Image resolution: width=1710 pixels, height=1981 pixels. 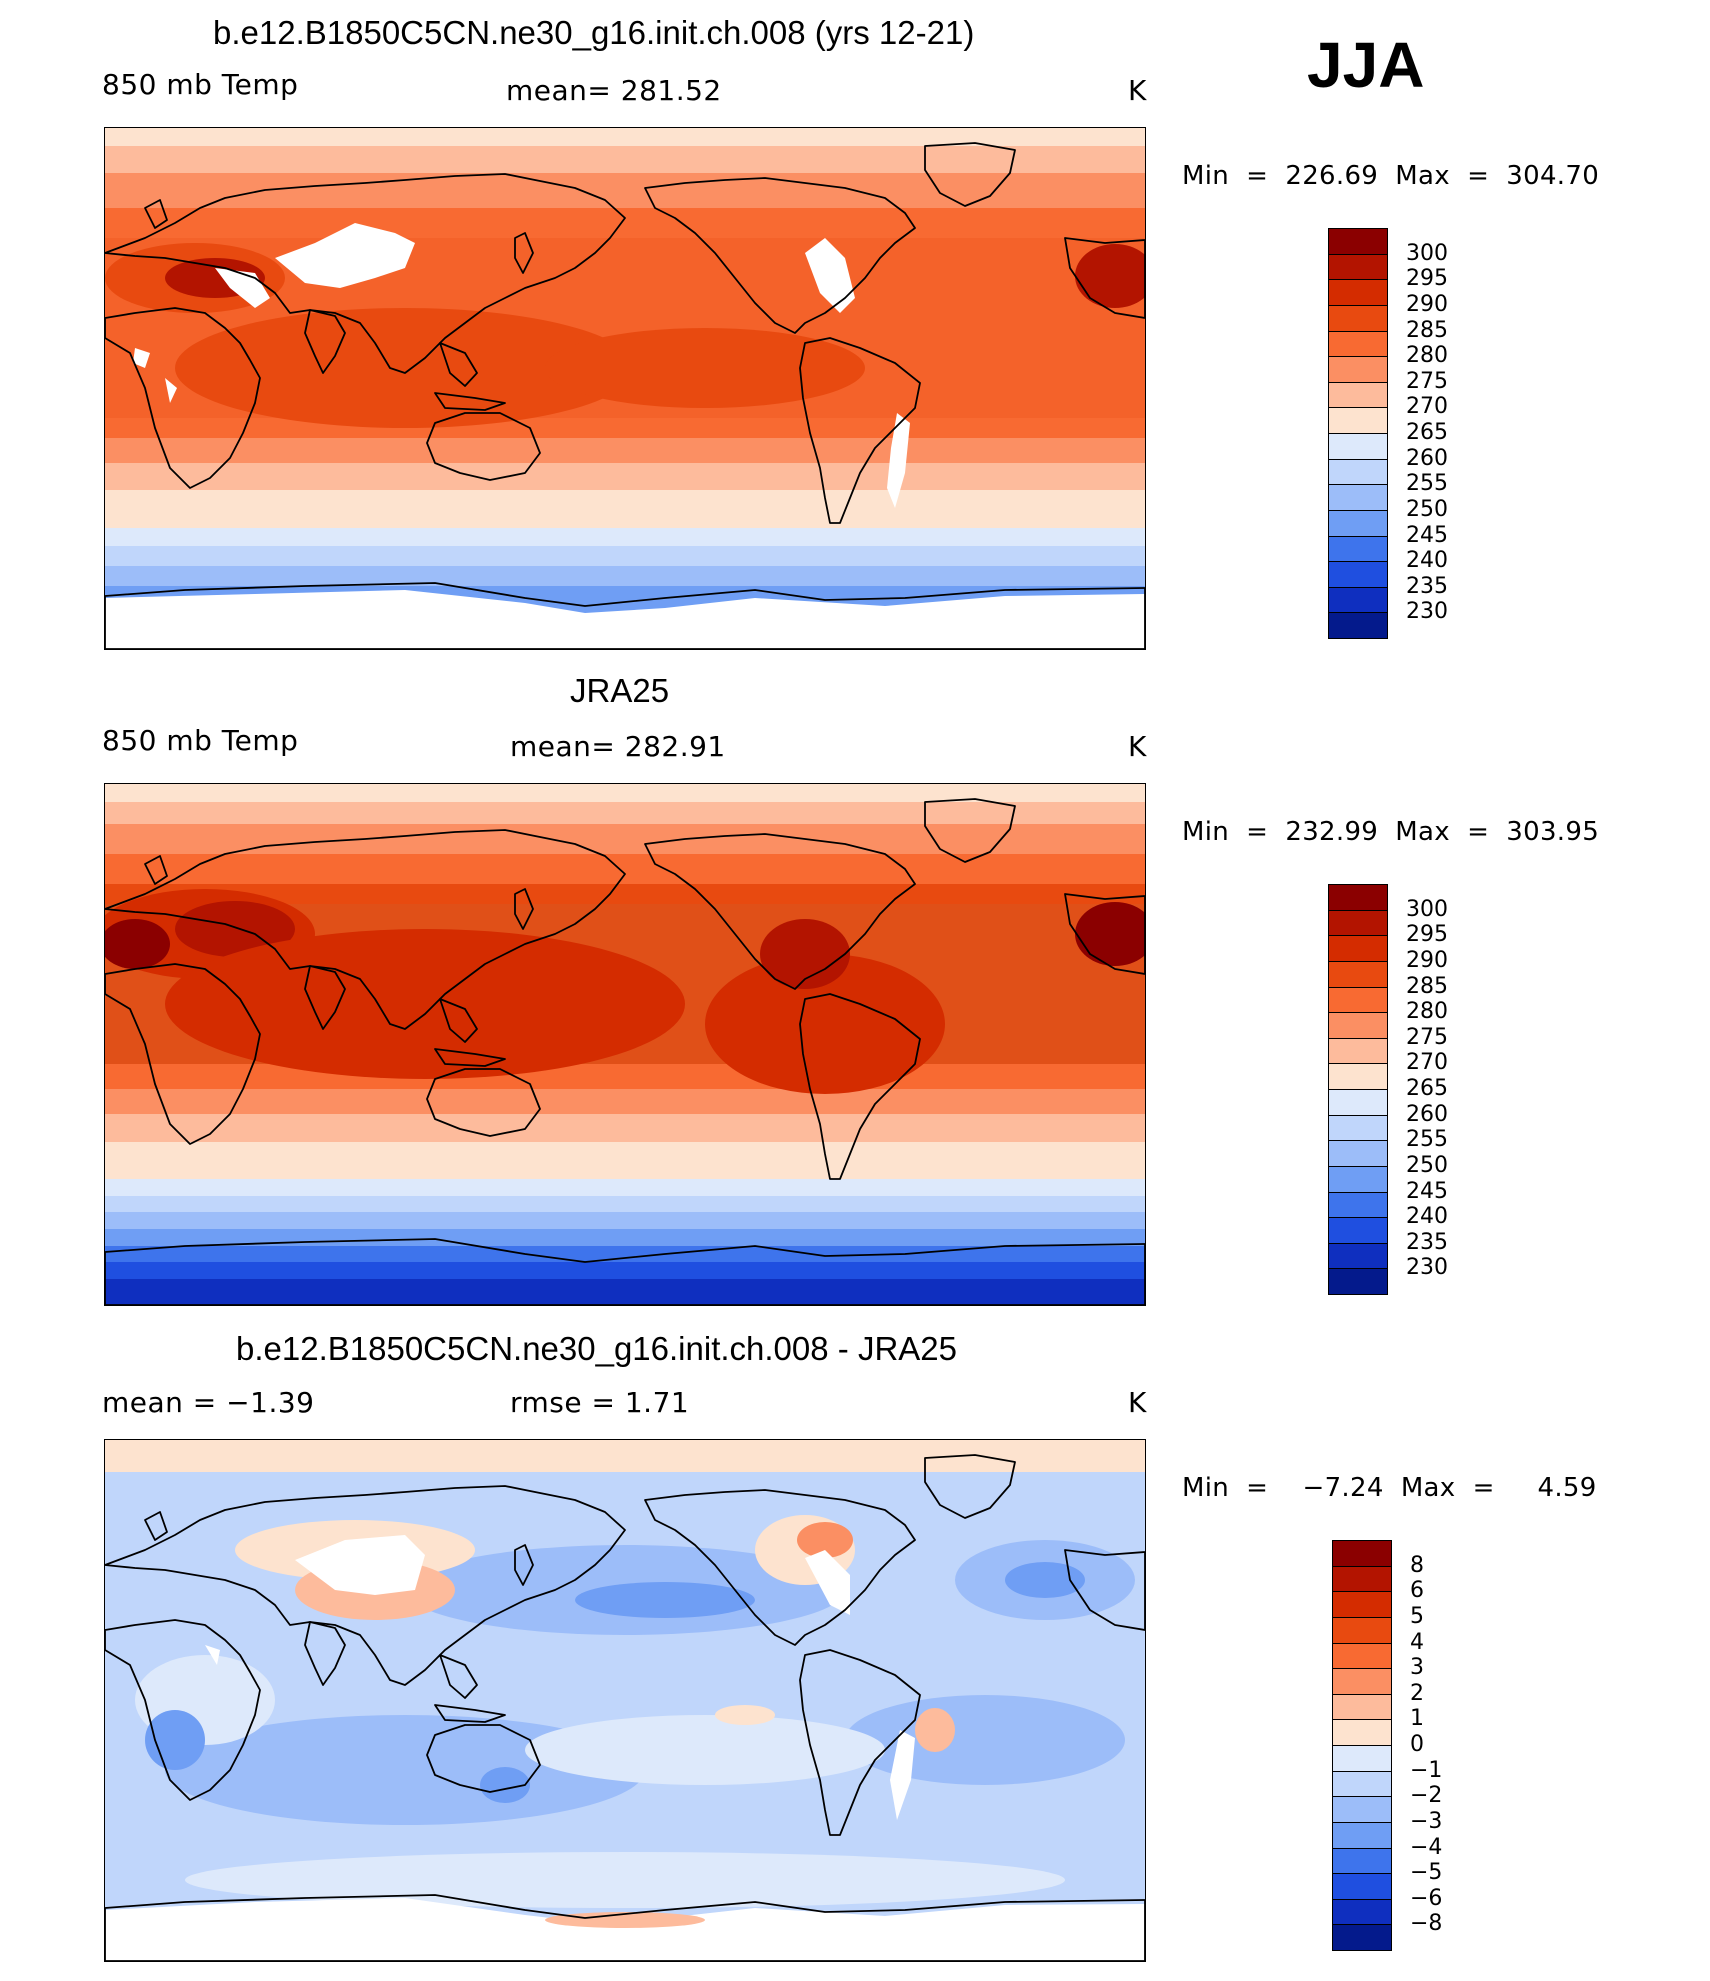 I want to click on panel-obs-field-label: 850 mb Temp, so click(x=200, y=740).